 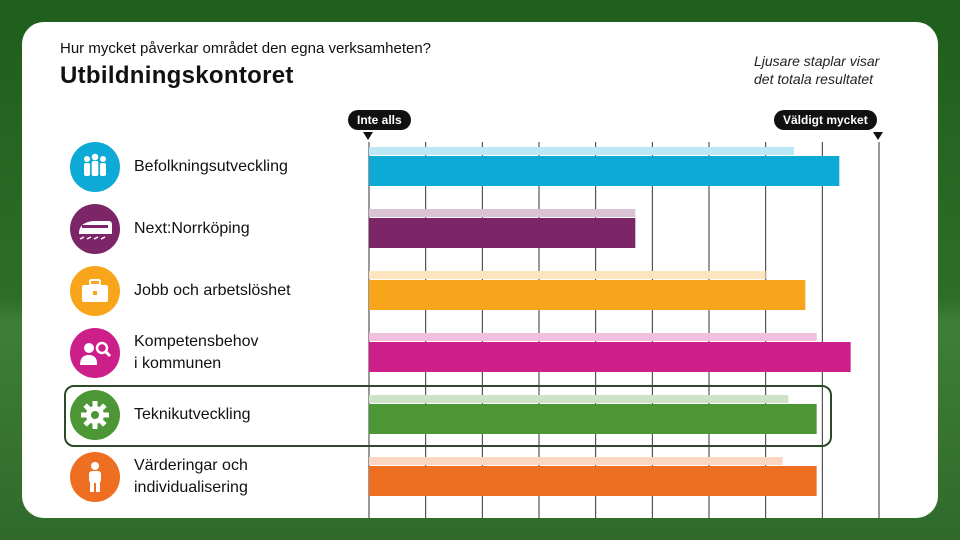 What do you see at coordinates (368, 136) in the screenshot?
I see `scale-low-marker` at bounding box center [368, 136].